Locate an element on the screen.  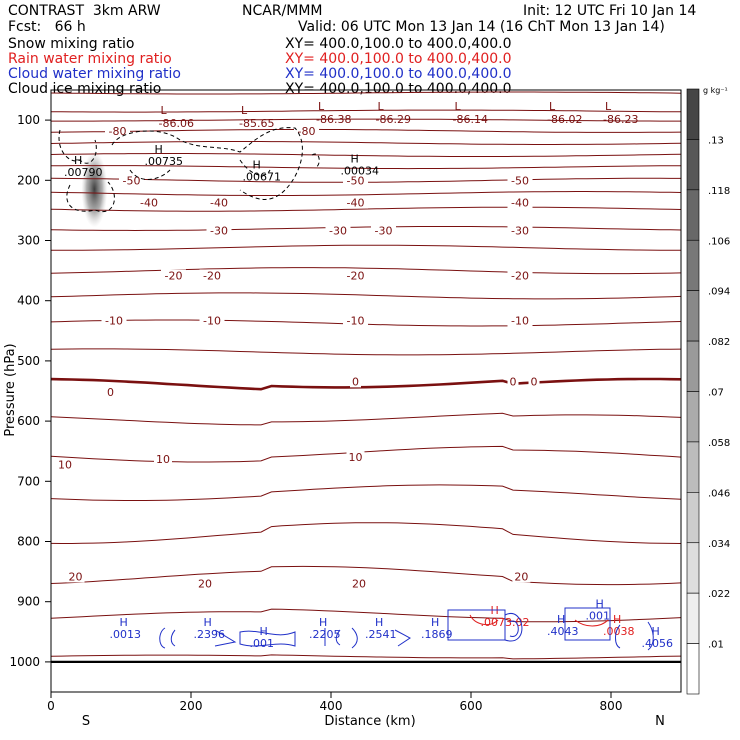
contour-label: -40 is located at coordinates (520, 203).